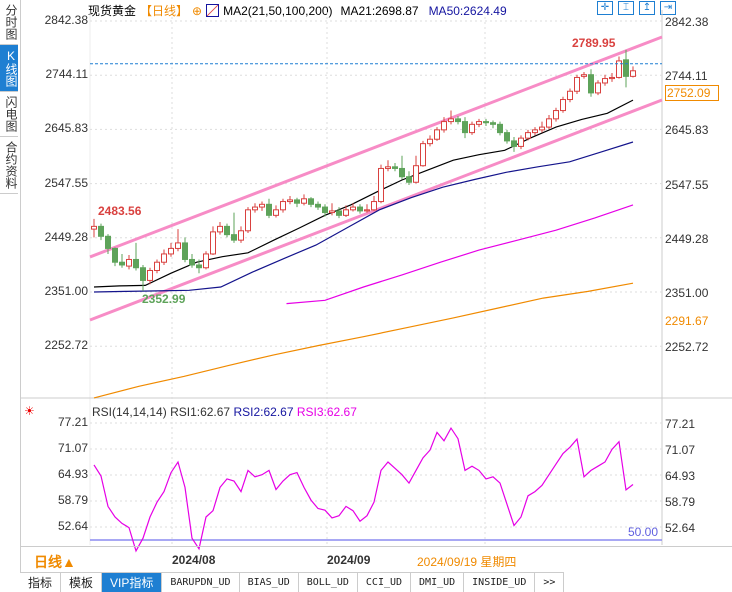  Describe the element at coordinates (197, 10) in the screenshot. I see `add-icon: ⊕` at that location.